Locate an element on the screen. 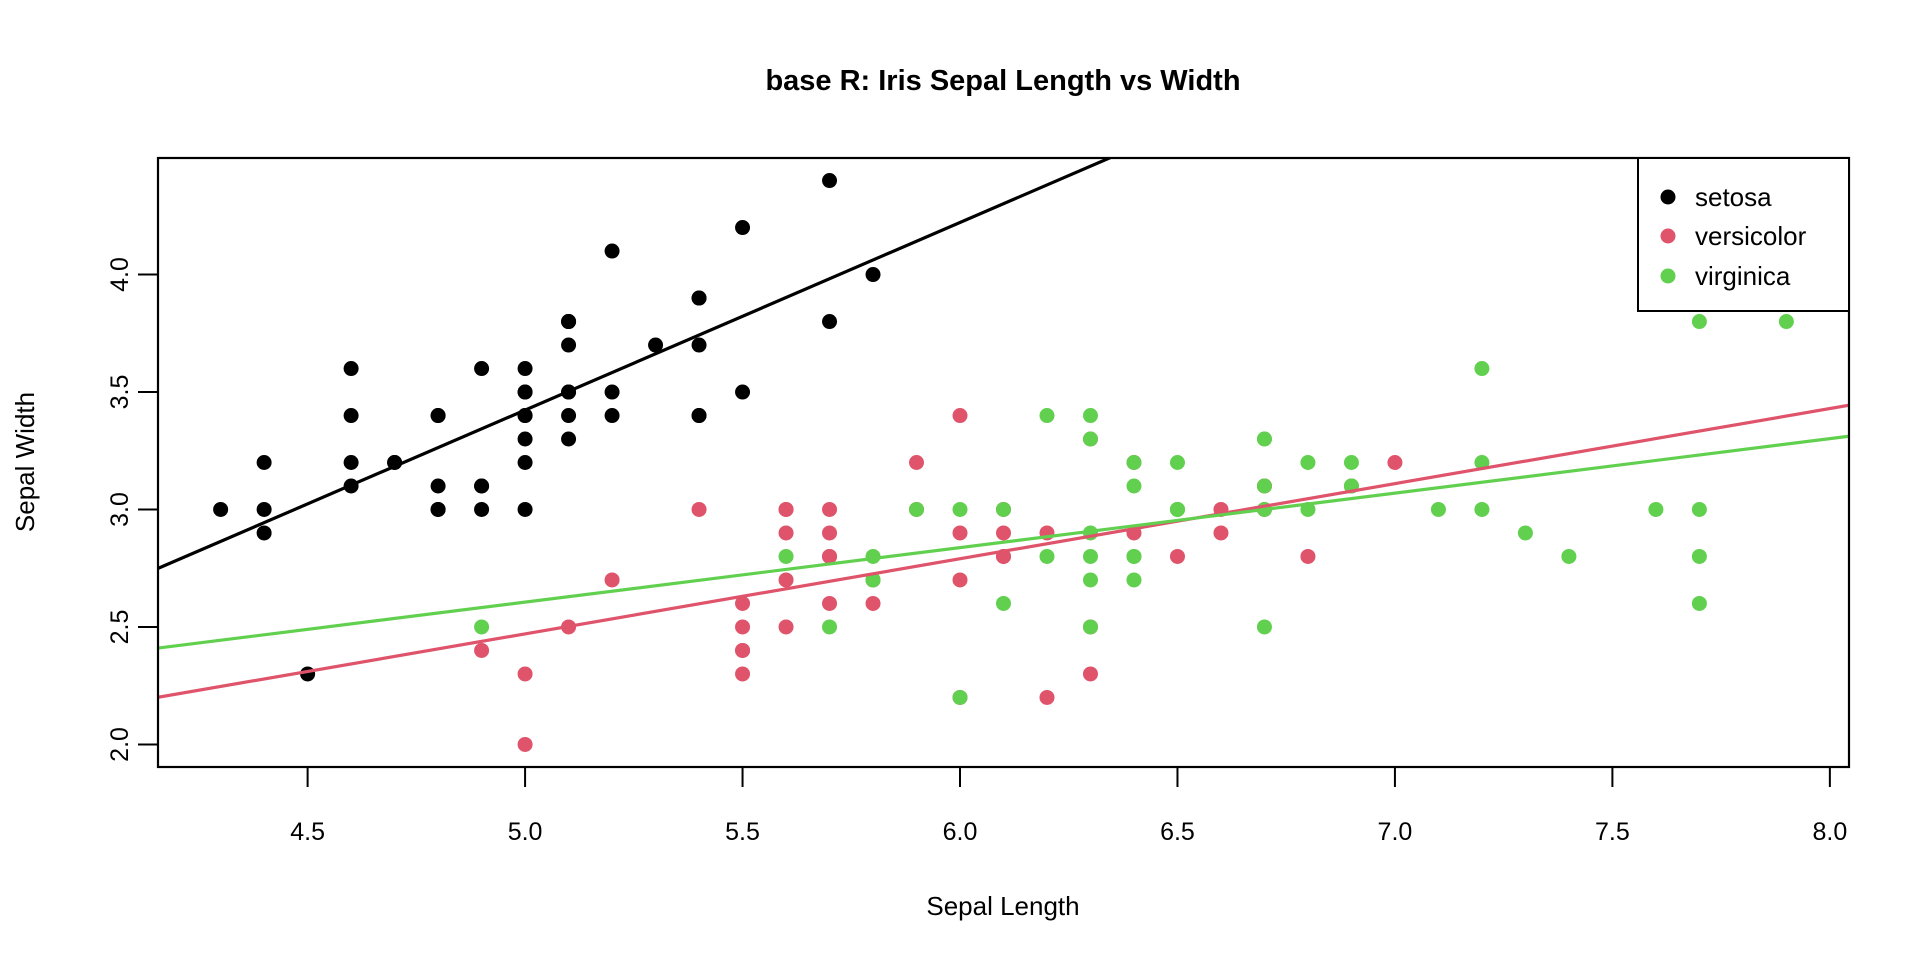 This screenshot has height=960, width=1920. y-tick-label: 2.5 is located at coordinates (120, 627).